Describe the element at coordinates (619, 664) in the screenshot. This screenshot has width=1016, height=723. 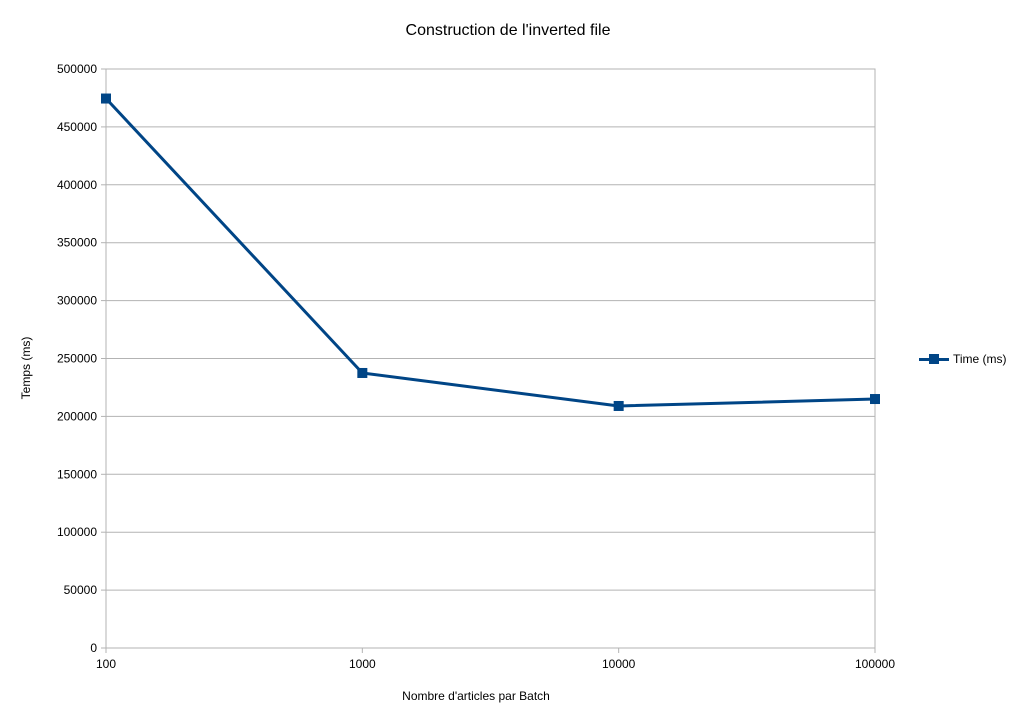
I see `x-tick-label: 10000` at that location.